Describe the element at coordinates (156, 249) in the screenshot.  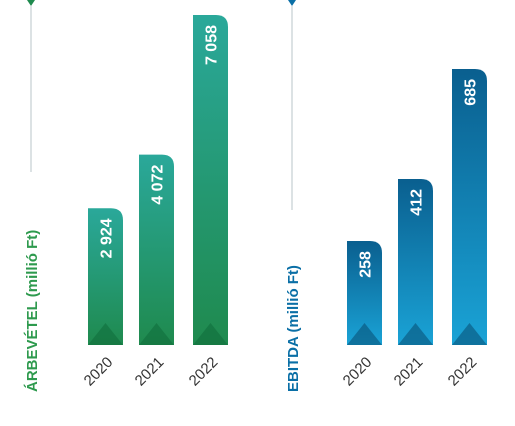
I see `revenue-bar-2021` at that location.